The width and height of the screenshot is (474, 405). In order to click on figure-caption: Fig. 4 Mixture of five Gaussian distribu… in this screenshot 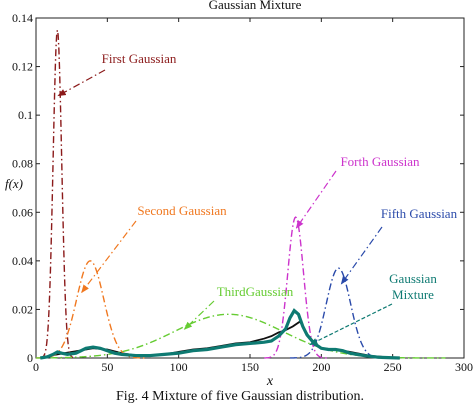, I will do `click(240, 396)`.